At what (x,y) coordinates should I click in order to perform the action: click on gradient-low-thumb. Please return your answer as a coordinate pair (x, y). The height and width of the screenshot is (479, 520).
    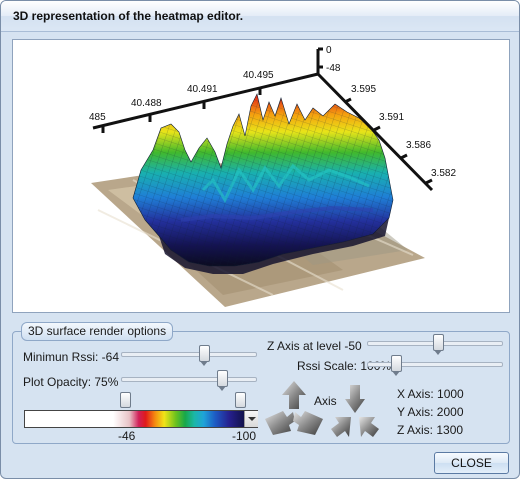
    Looking at the image, I should click on (125, 400).